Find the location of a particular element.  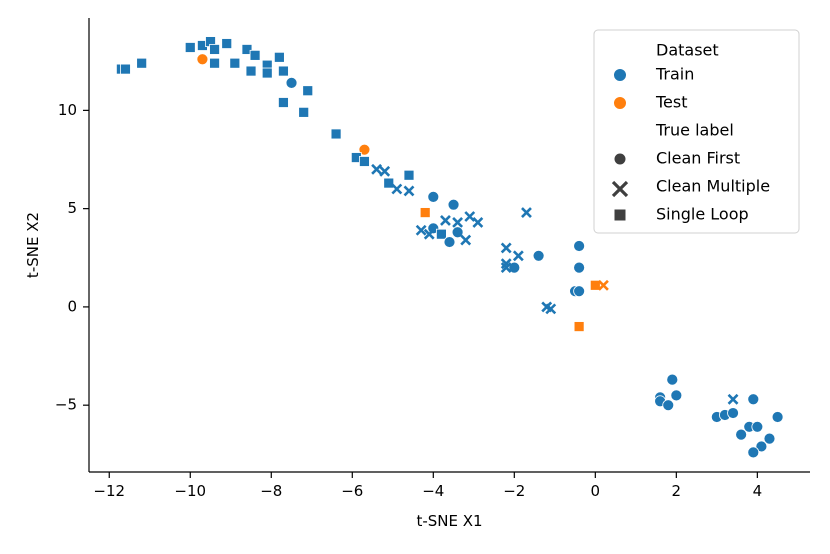

x-ticks: −12 −10 −8 −6 −4 −2 0 2 4 is located at coordinates (427, 486).